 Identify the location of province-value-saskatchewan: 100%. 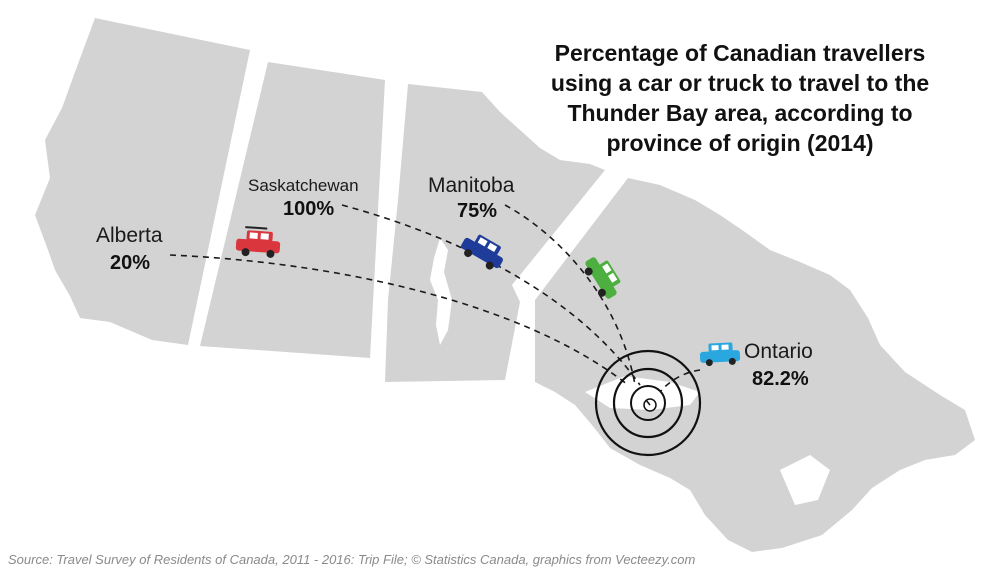
(309, 209).